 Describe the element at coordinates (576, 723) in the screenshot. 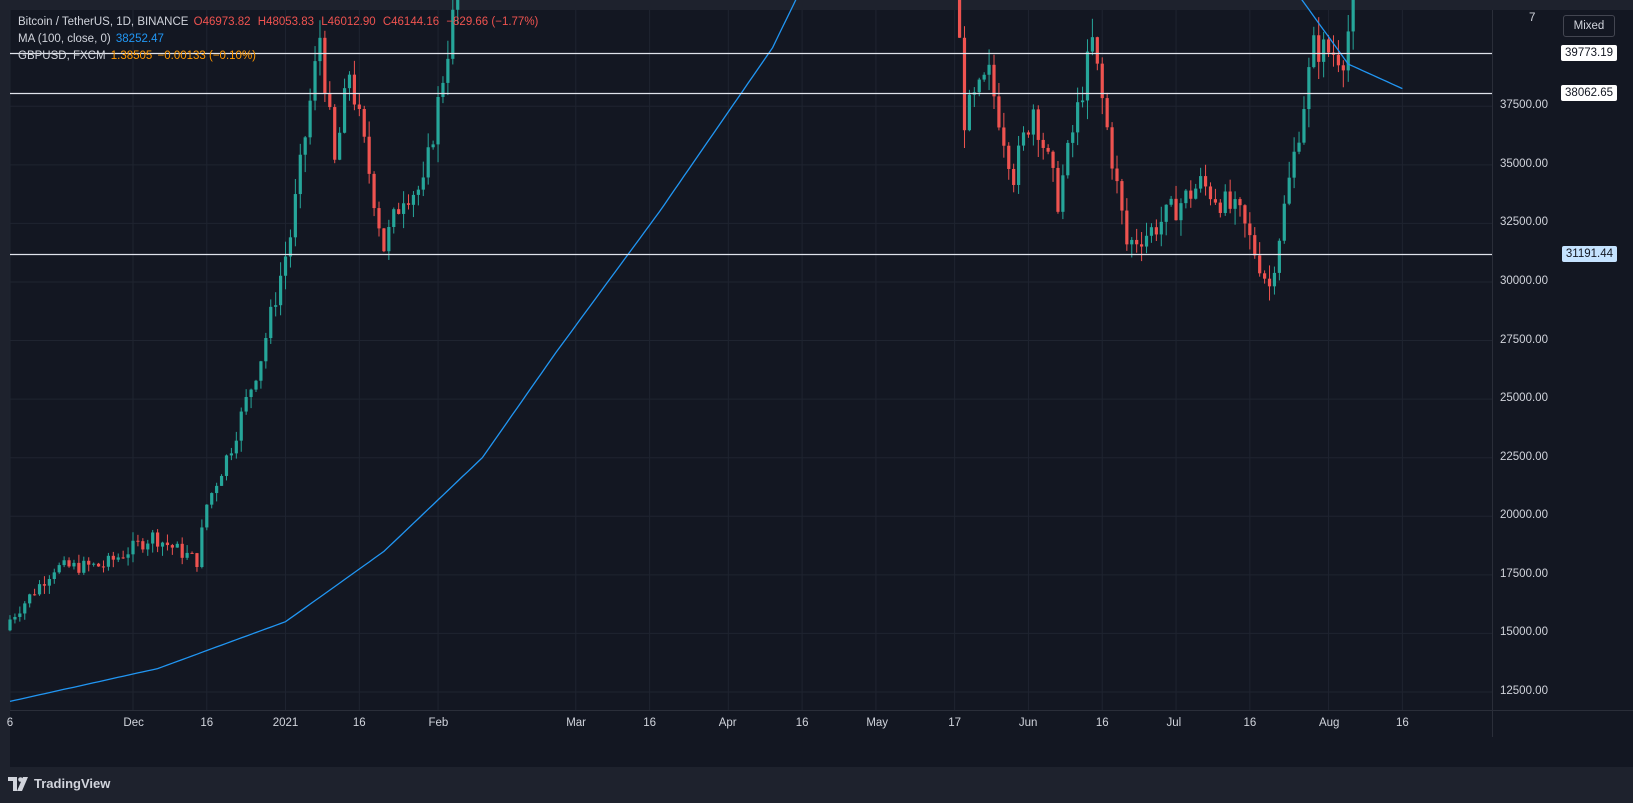

I see `x-tick-label: Mar` at that location.